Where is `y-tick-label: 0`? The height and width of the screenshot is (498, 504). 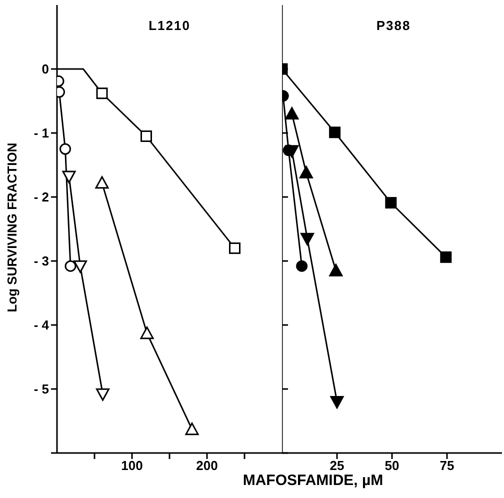 y-tick-label: 0 is located at coordinates (45, 69).